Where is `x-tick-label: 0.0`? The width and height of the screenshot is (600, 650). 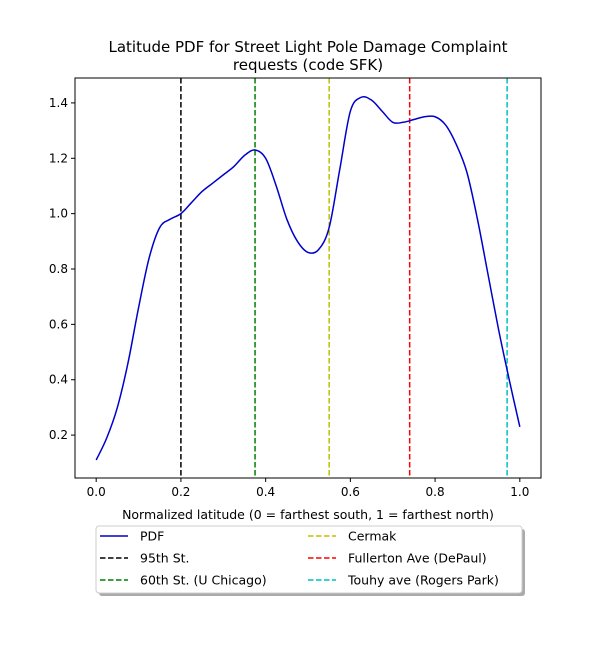 x-tick-label: 0.0 is located at coordinates (96, 492).